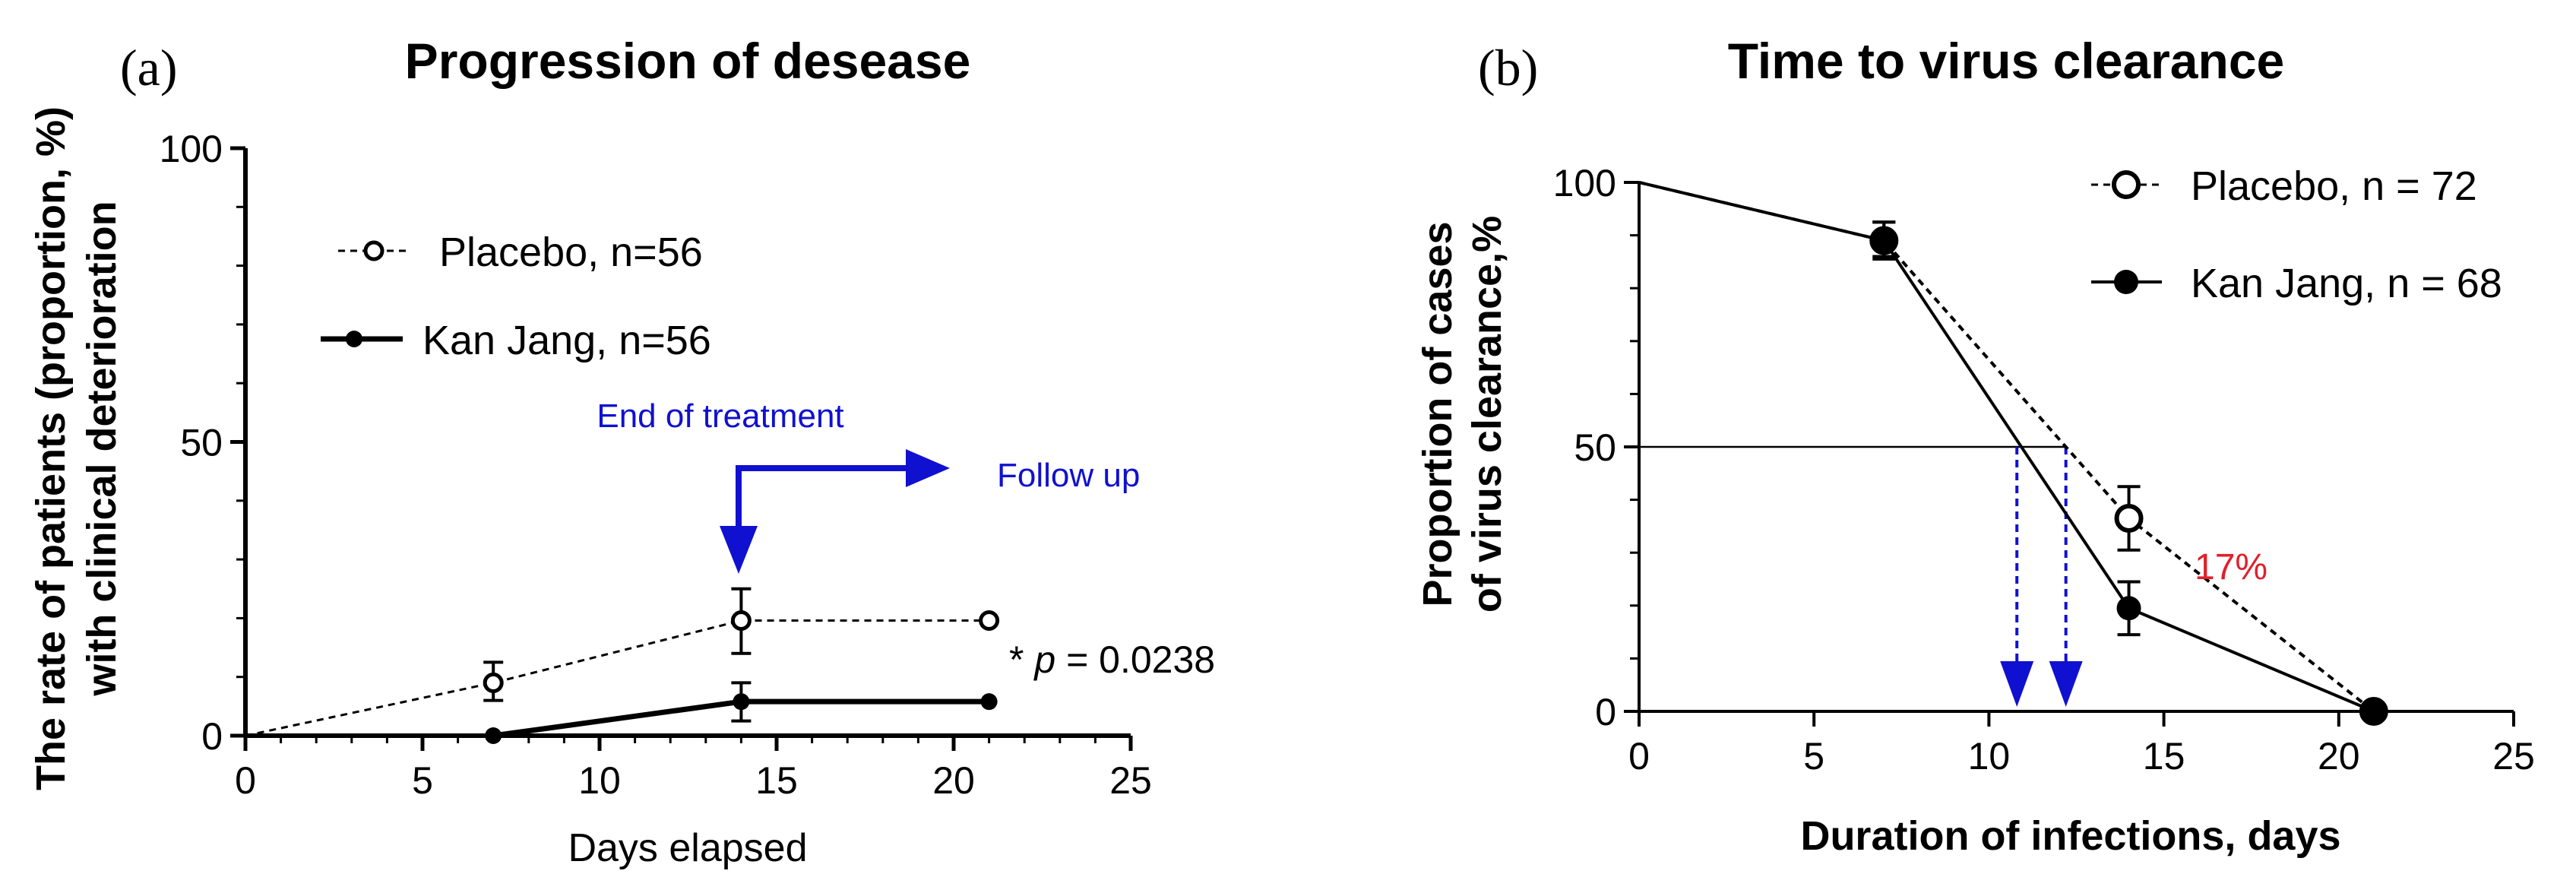 The image size is (2576, 893). I want to click on panel-a-title: Progression of desease, so click(688, 61).